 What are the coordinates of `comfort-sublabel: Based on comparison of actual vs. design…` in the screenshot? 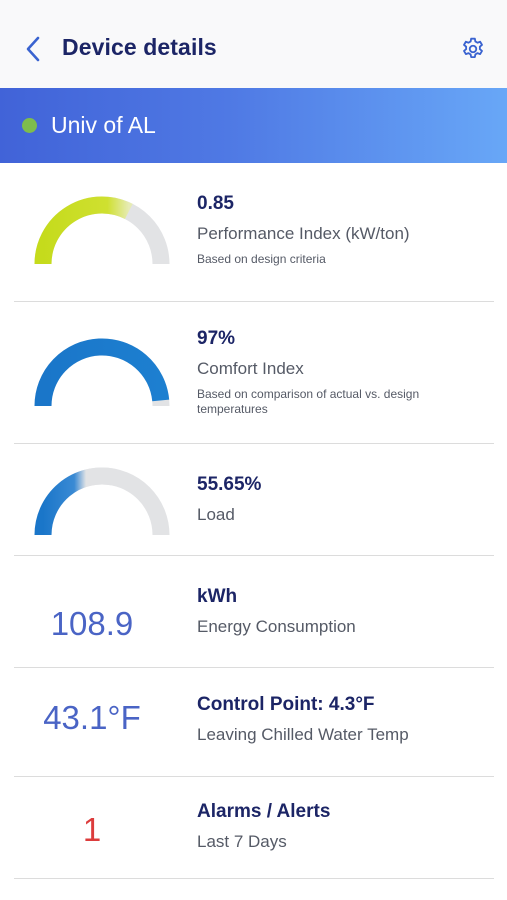 It's located at (308, 401).